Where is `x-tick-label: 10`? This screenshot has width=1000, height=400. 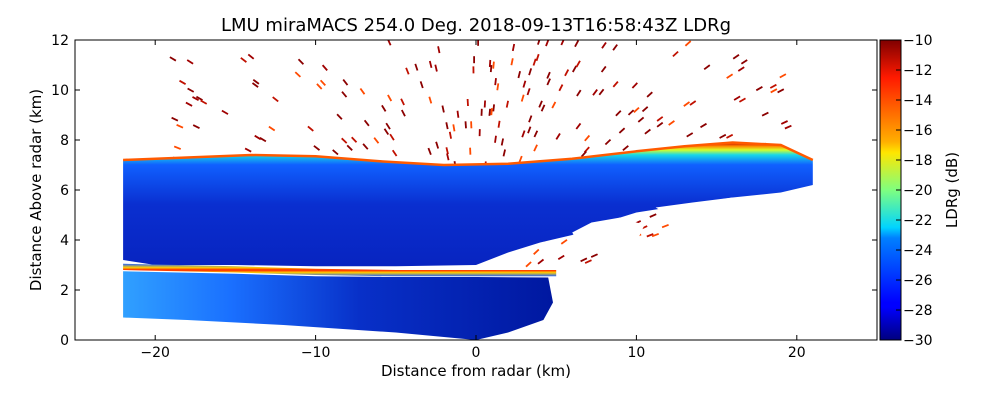 x-tick-label: 10 is located at coordinates (636, 353).